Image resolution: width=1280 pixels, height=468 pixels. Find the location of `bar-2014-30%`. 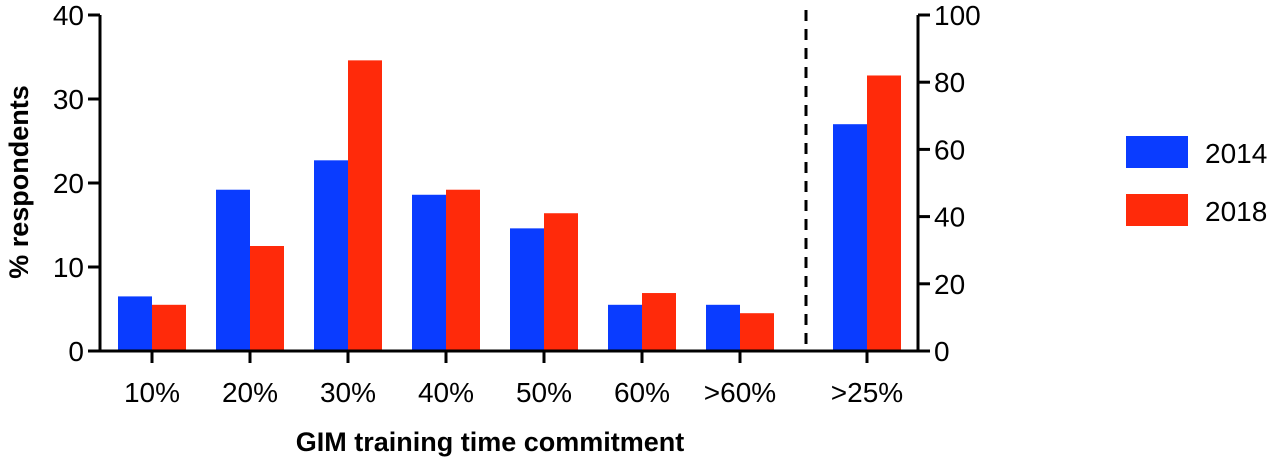

bar-2014-30% is located at coordinates (331, 255).